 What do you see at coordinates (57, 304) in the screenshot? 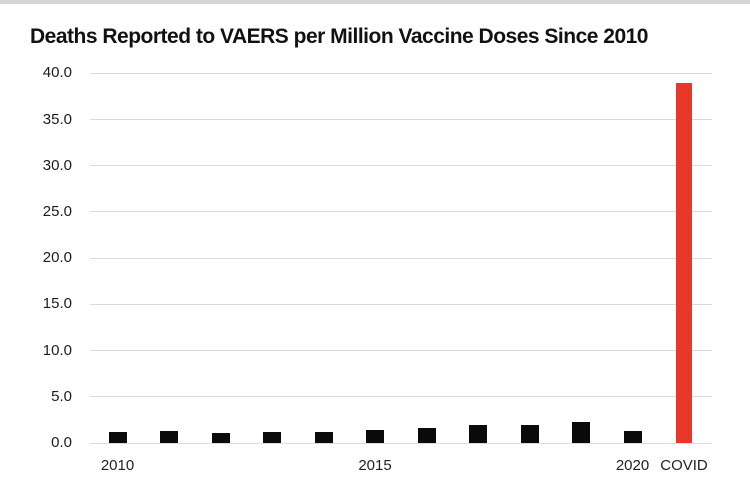
I see `y-axis-tick-label: 15.0` at bounding box center [57, 304].